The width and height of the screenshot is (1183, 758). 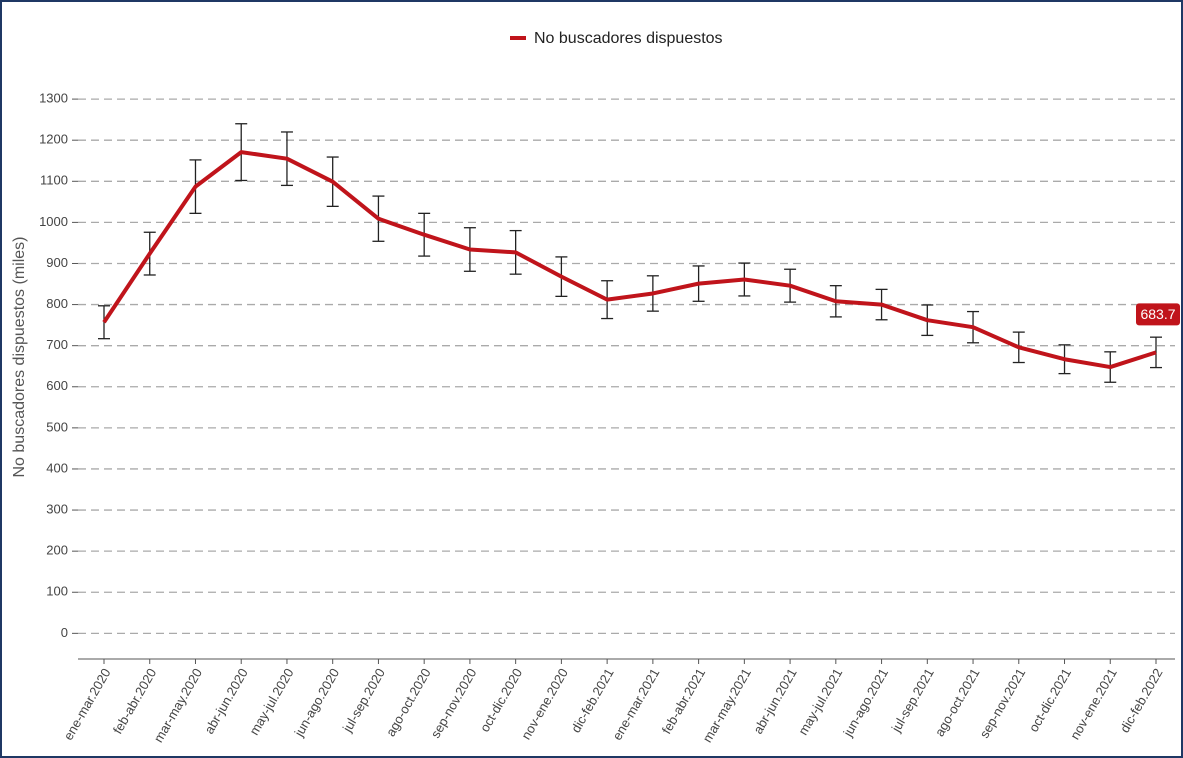 I want to click on y-tick-label: 1100, so click(x=54, y=180).